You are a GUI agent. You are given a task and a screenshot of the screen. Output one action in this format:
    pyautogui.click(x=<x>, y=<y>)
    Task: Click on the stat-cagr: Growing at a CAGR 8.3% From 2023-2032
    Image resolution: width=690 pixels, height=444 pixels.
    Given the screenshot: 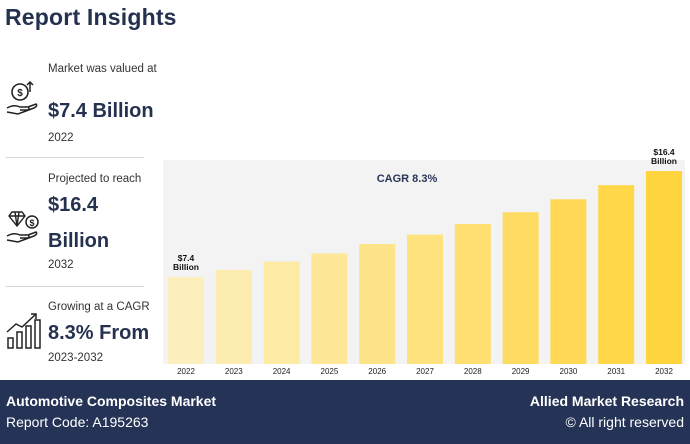 What is the action you would take?
    pyautogui.click(x=75, y=333)
    